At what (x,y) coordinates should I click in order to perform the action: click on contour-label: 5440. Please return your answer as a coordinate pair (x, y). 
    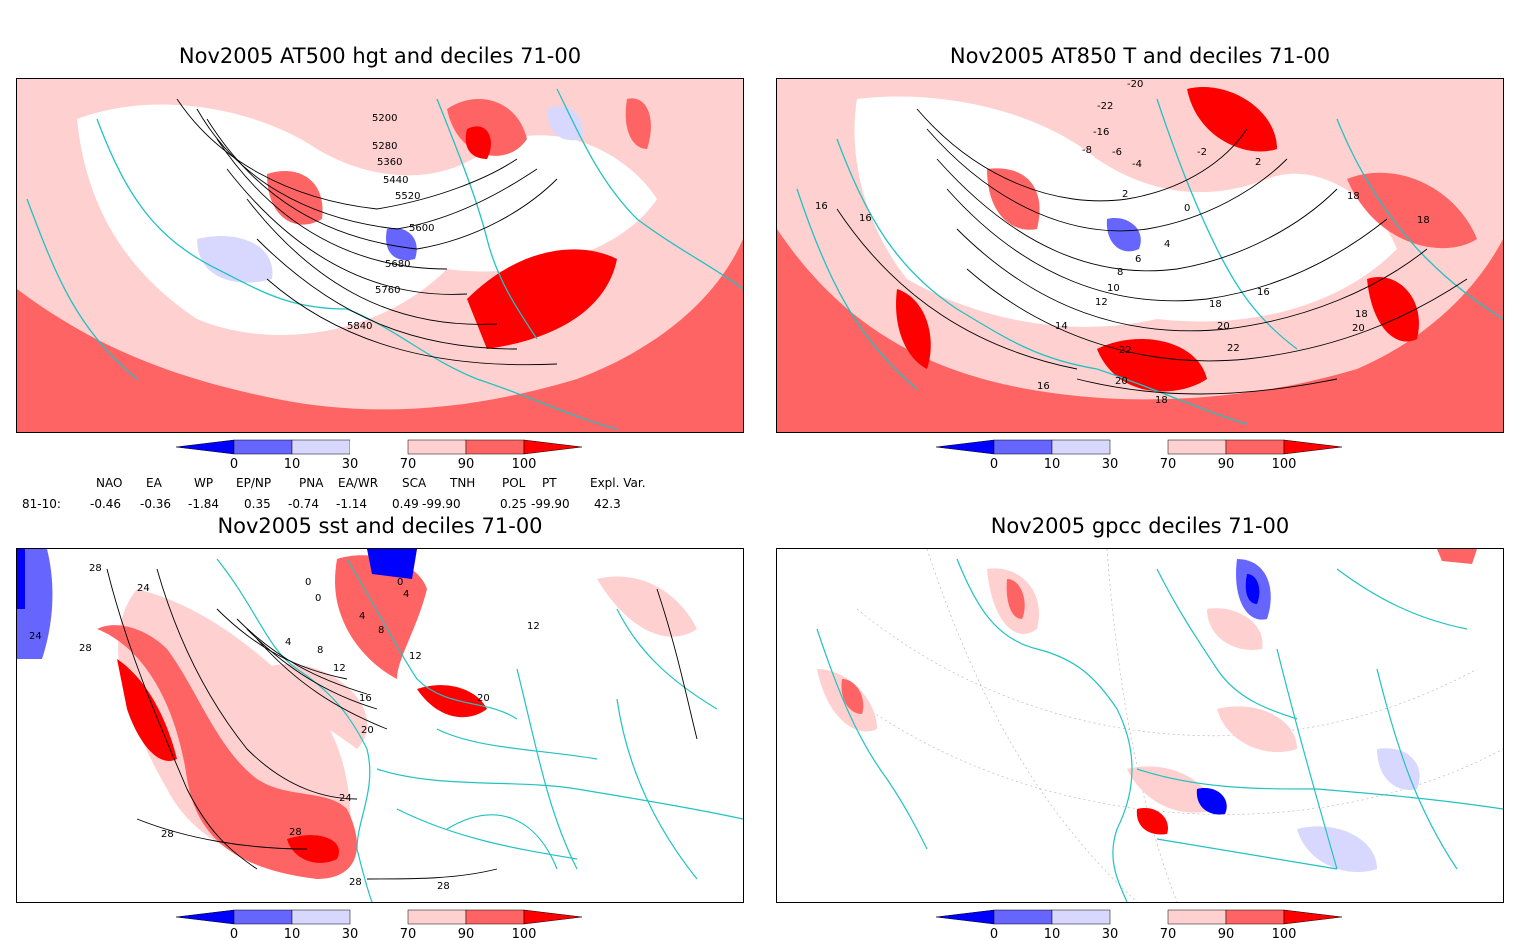
    Looking at the image, I should click on (395, 180).